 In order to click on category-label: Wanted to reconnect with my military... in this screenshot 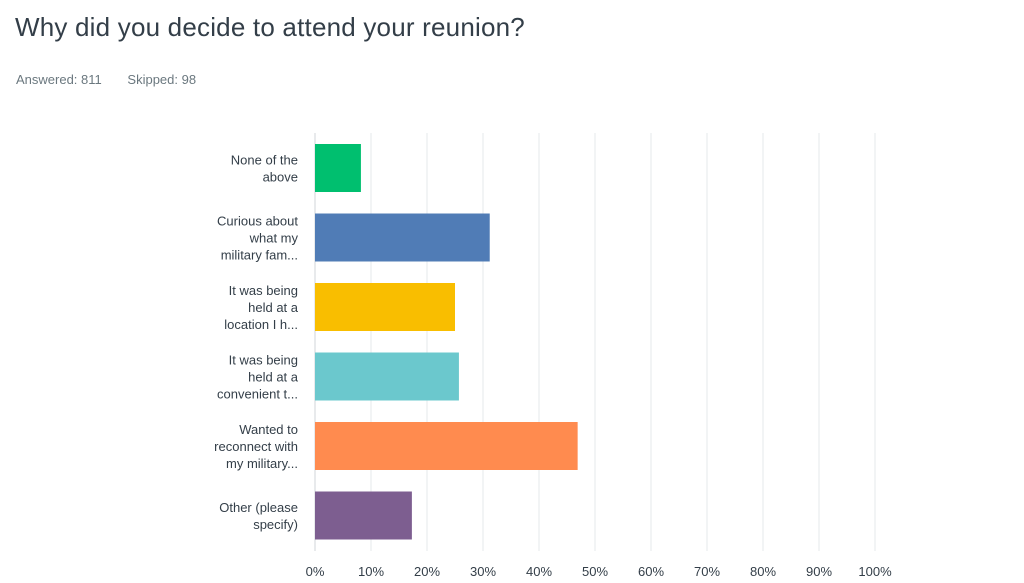, I will do `click(256, 446)`.